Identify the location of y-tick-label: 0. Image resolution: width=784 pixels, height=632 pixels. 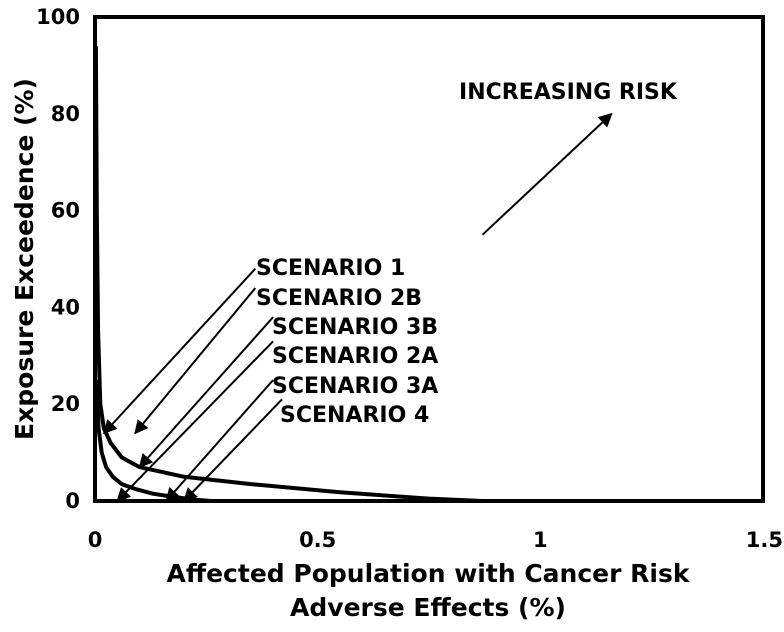
(72, 501).